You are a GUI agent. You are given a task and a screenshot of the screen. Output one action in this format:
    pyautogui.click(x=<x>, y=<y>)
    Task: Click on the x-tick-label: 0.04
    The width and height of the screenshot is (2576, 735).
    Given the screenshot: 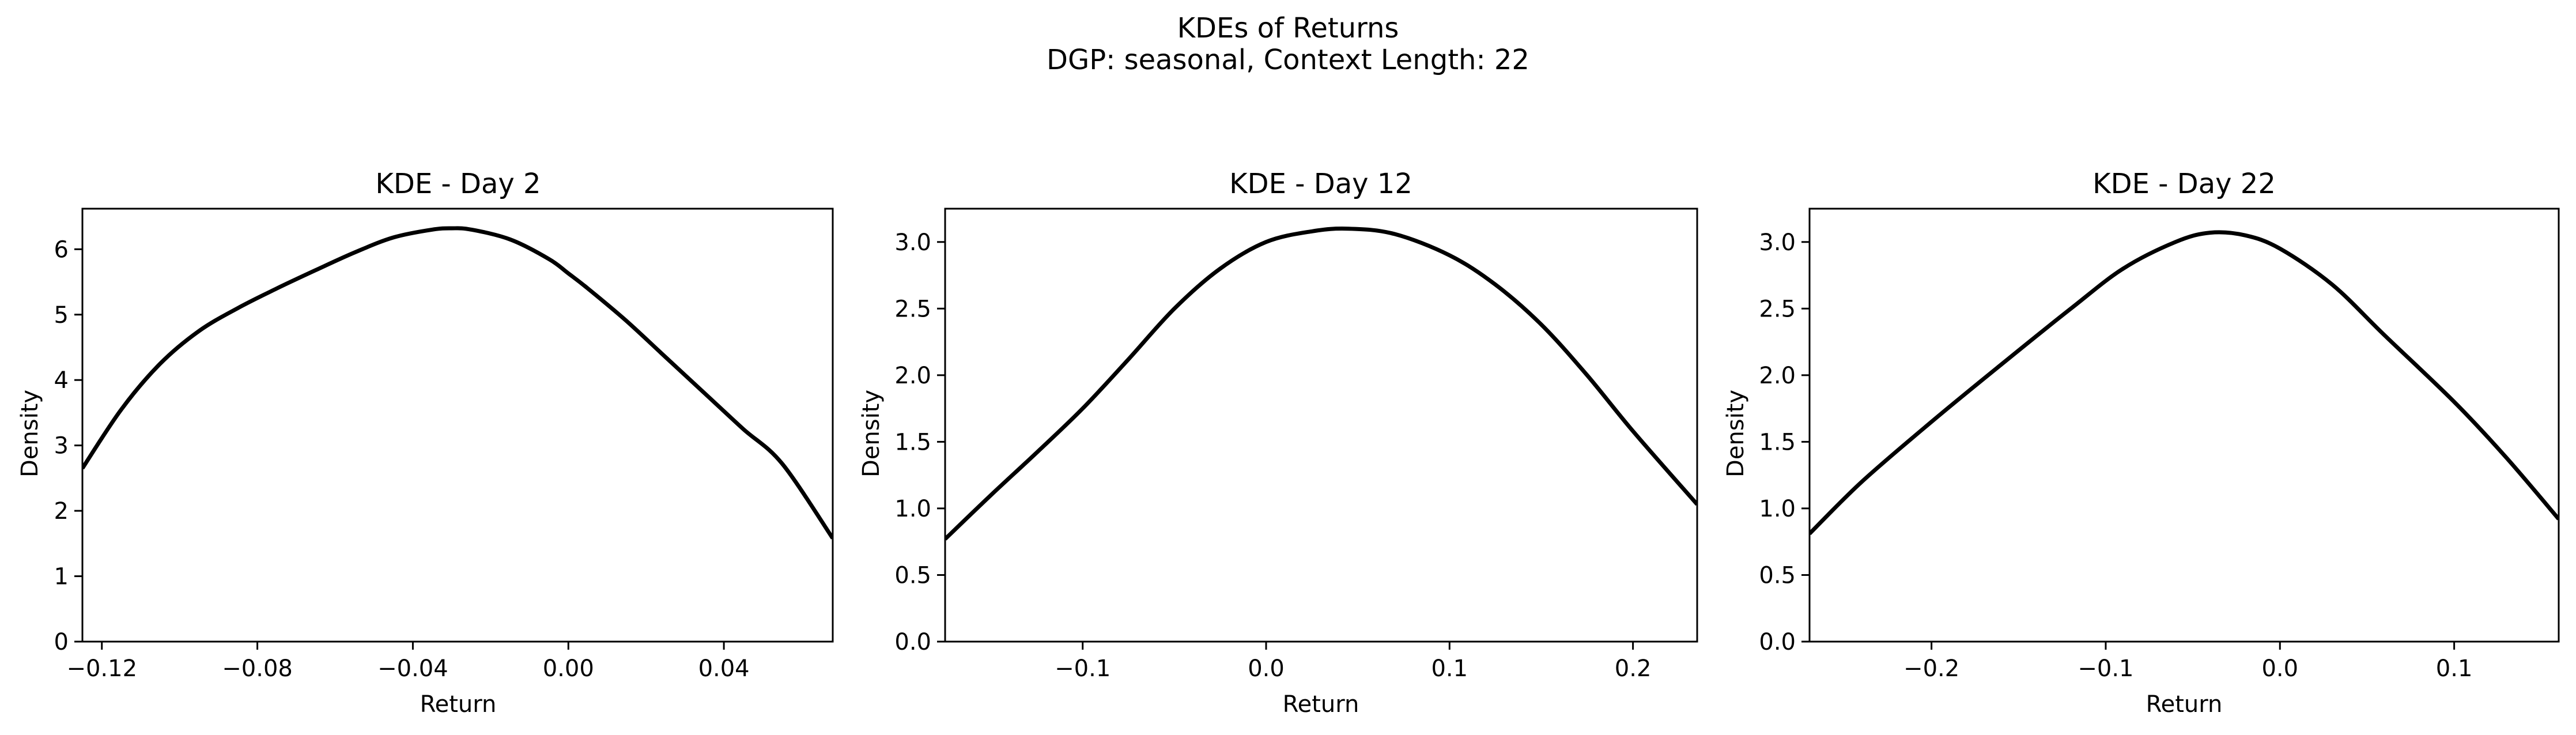 What is the action you would take?
    pyautogui.click(x=724, y=668)
    